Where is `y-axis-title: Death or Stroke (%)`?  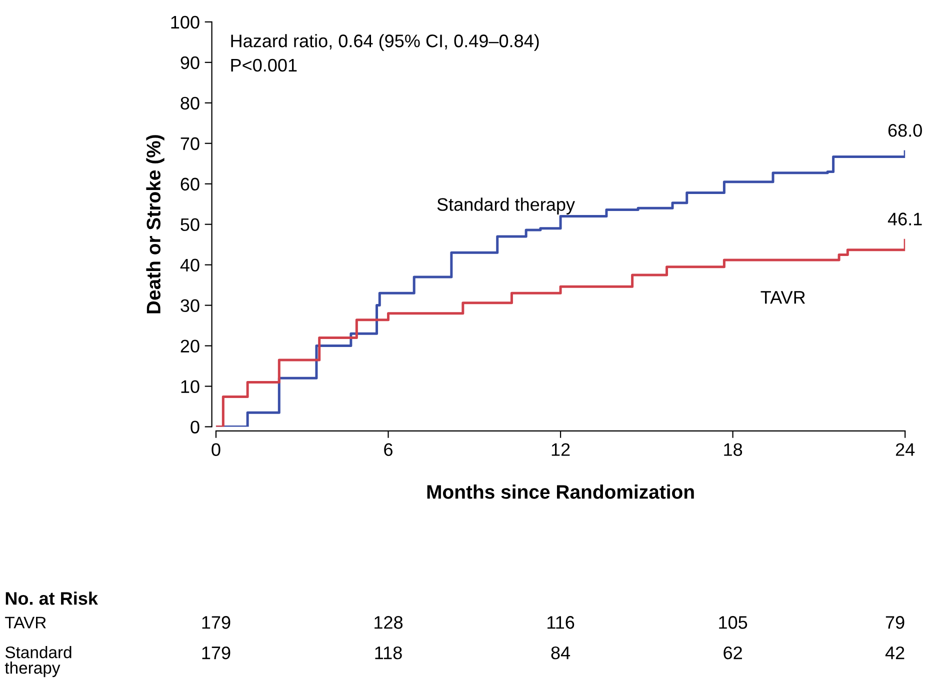
y-axis-title: Death or Stroke (%) is located at coordinates (155, 224).